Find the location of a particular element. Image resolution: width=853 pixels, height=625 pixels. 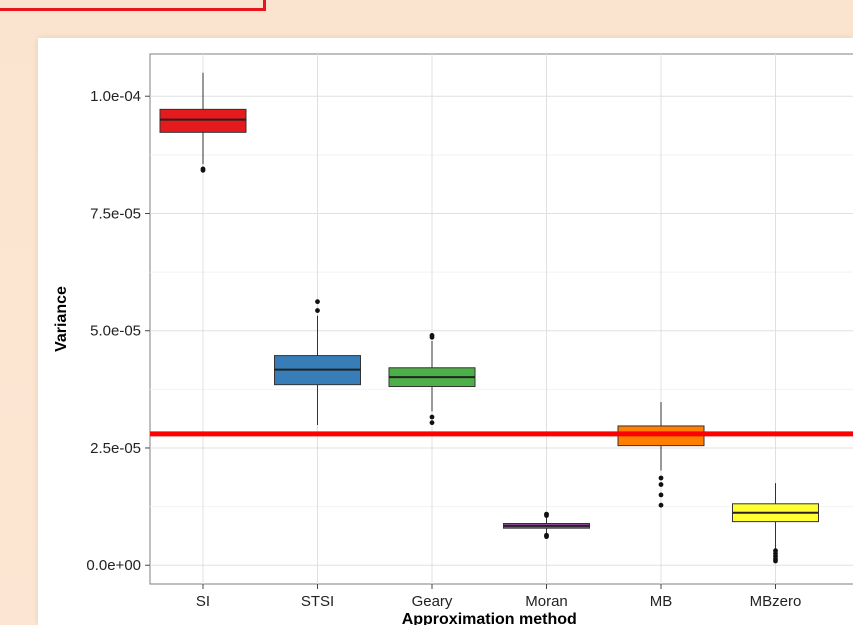

x-tick-label: STSI is located at coordinates (317, 601).